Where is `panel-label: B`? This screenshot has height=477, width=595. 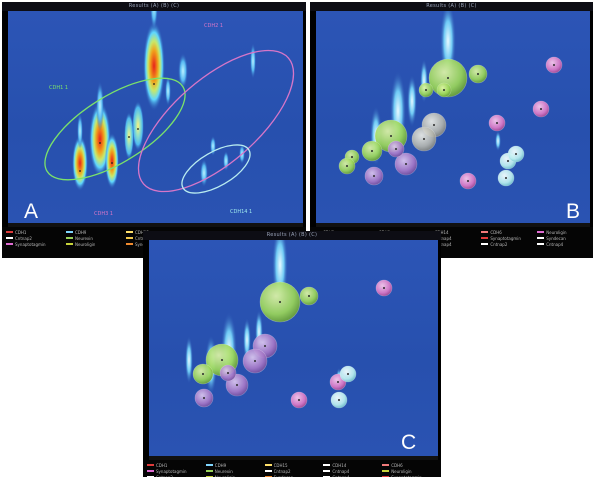
panel-label: B is located at coordinates (573, 211).